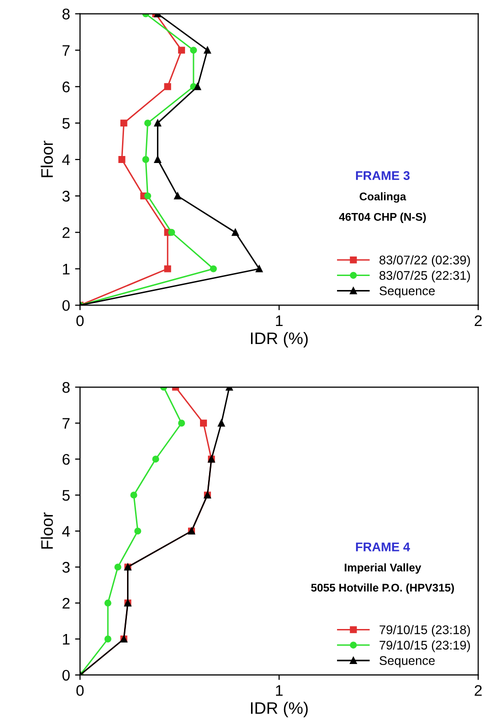  Describe the element at coordinates (425, 646) in the screenshot. I see `legend-label: 79/10/15 (23:19)` at that location.